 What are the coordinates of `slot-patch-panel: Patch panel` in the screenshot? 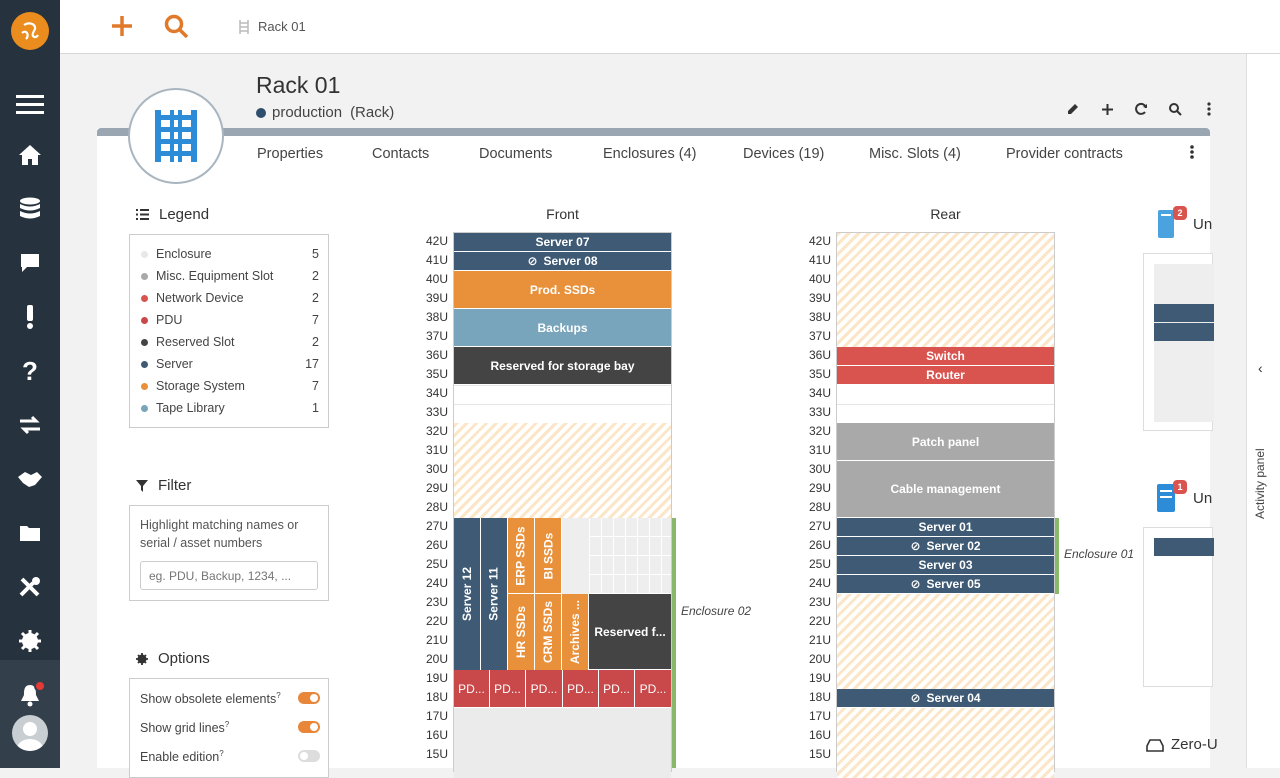 It's located at (945, 442).